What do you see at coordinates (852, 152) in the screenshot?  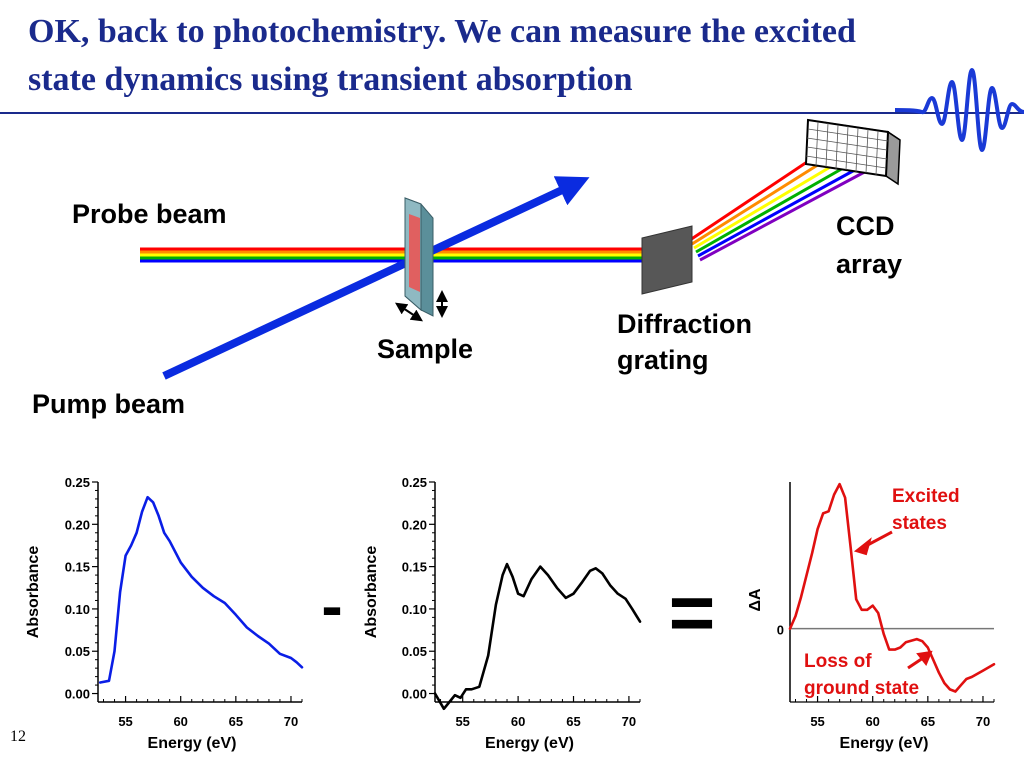 I see `ccd-array-icon` at bounding box center [852, 152].